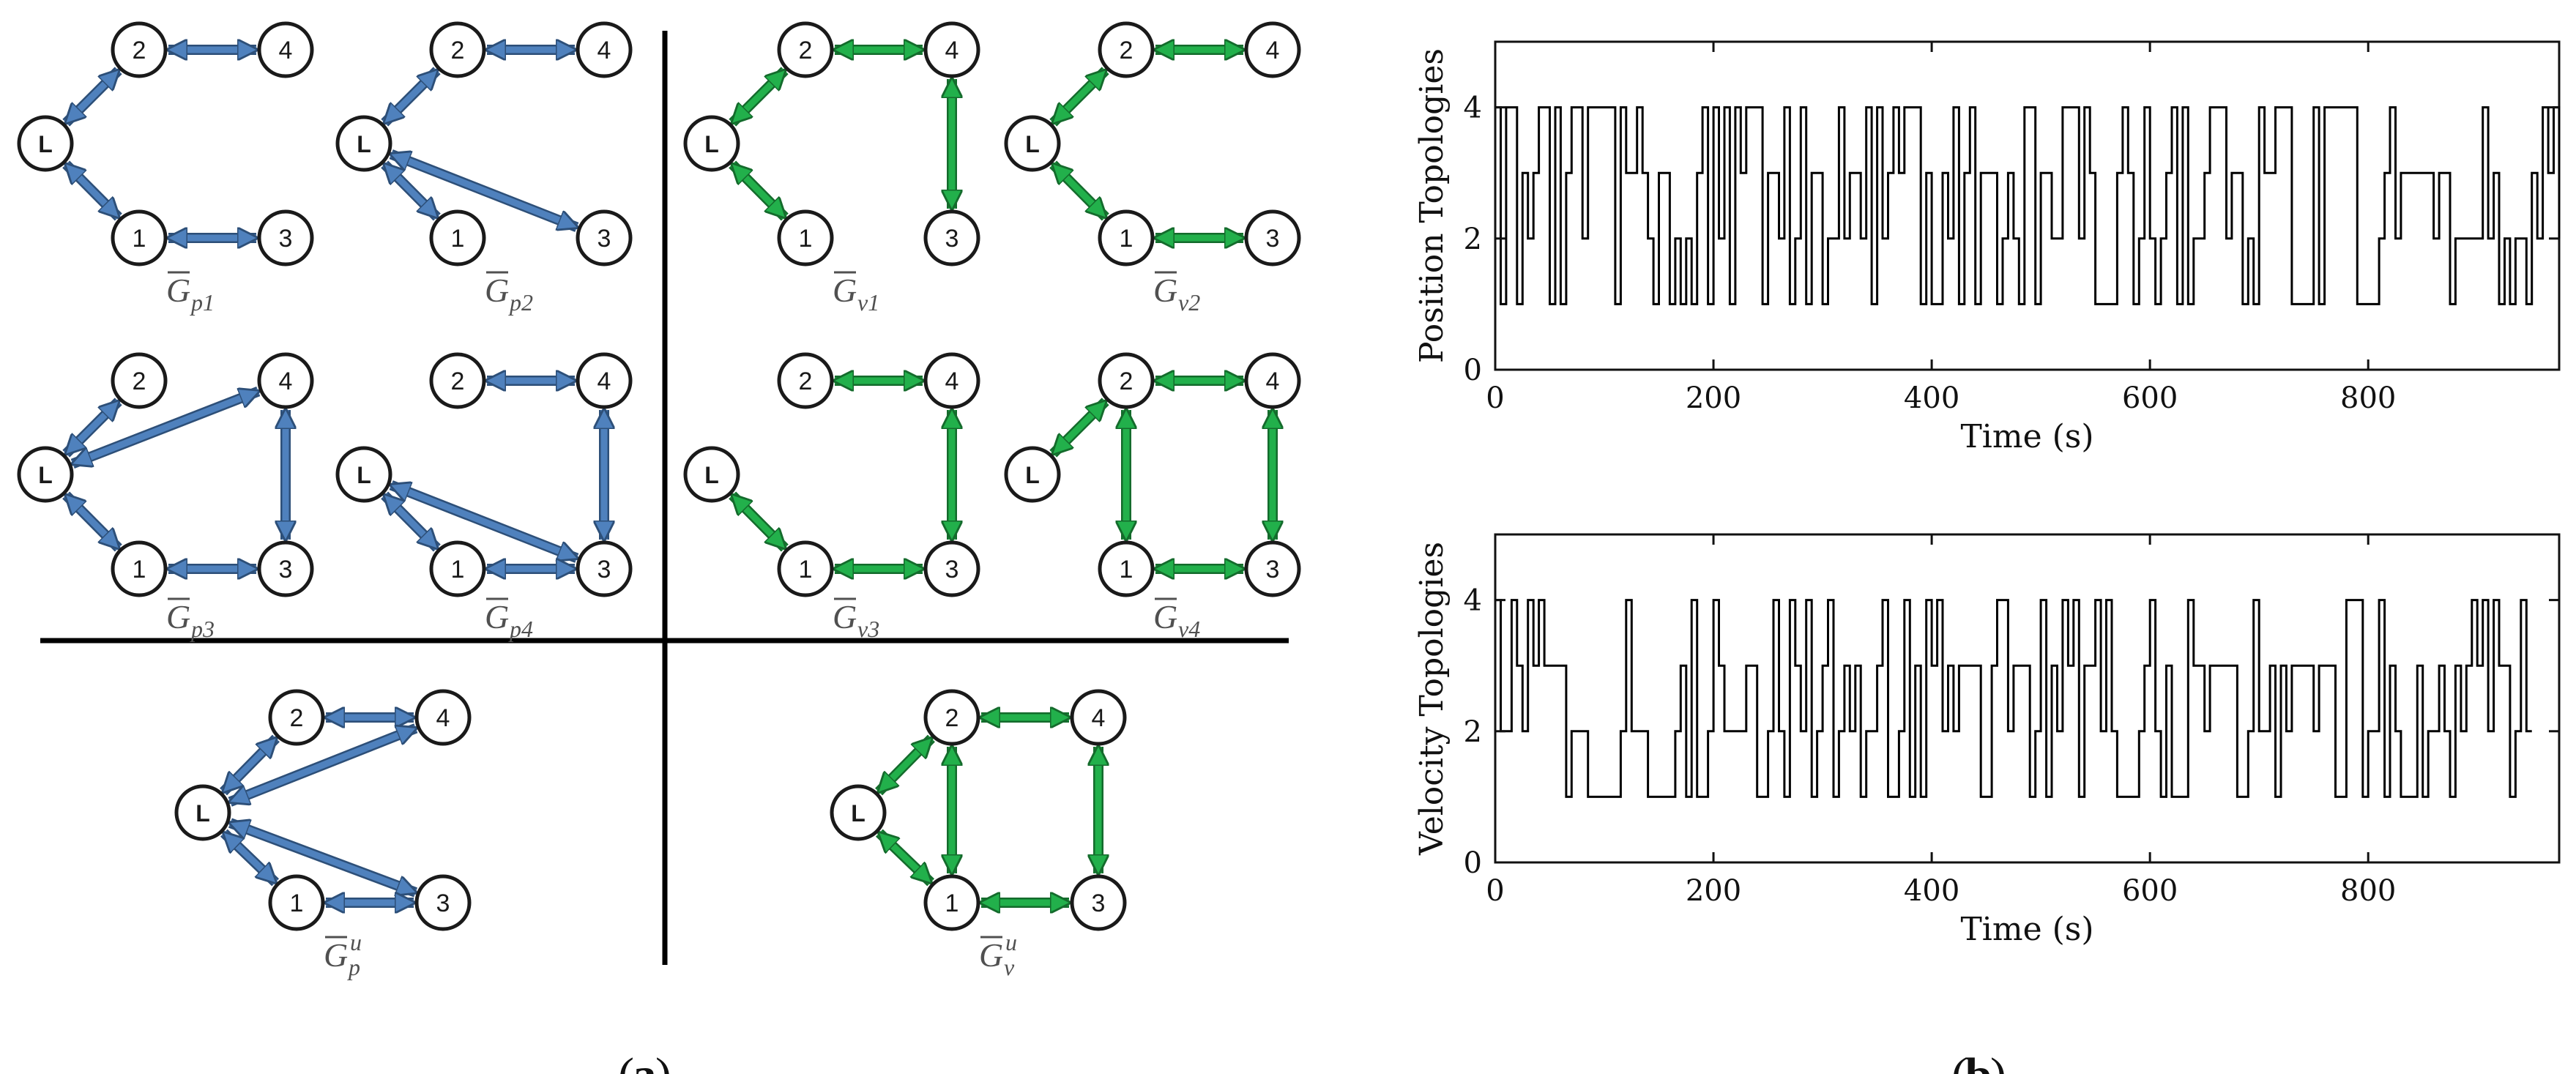 The image size is (2576, 1074). What do you see at coordinates (1473, 108) in the screenshot?
I see `y-tick-label: 4` at bounding box center [1473, 108].